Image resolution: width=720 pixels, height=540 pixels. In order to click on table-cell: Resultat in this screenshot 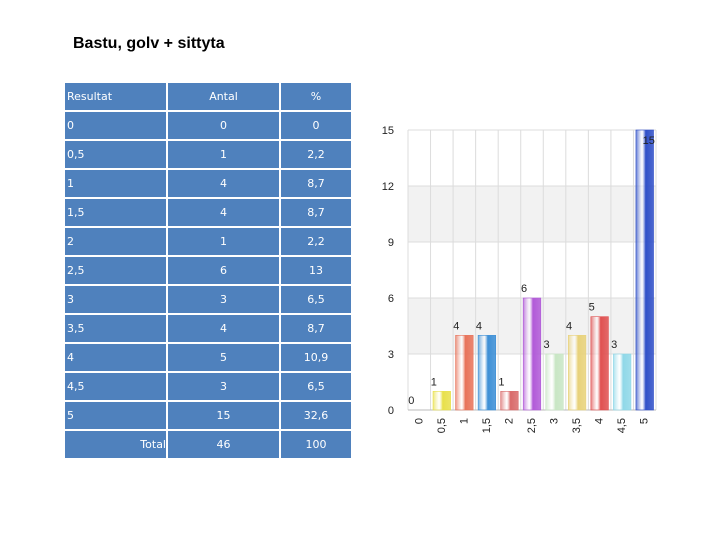, I will do `click(116, 97)`.